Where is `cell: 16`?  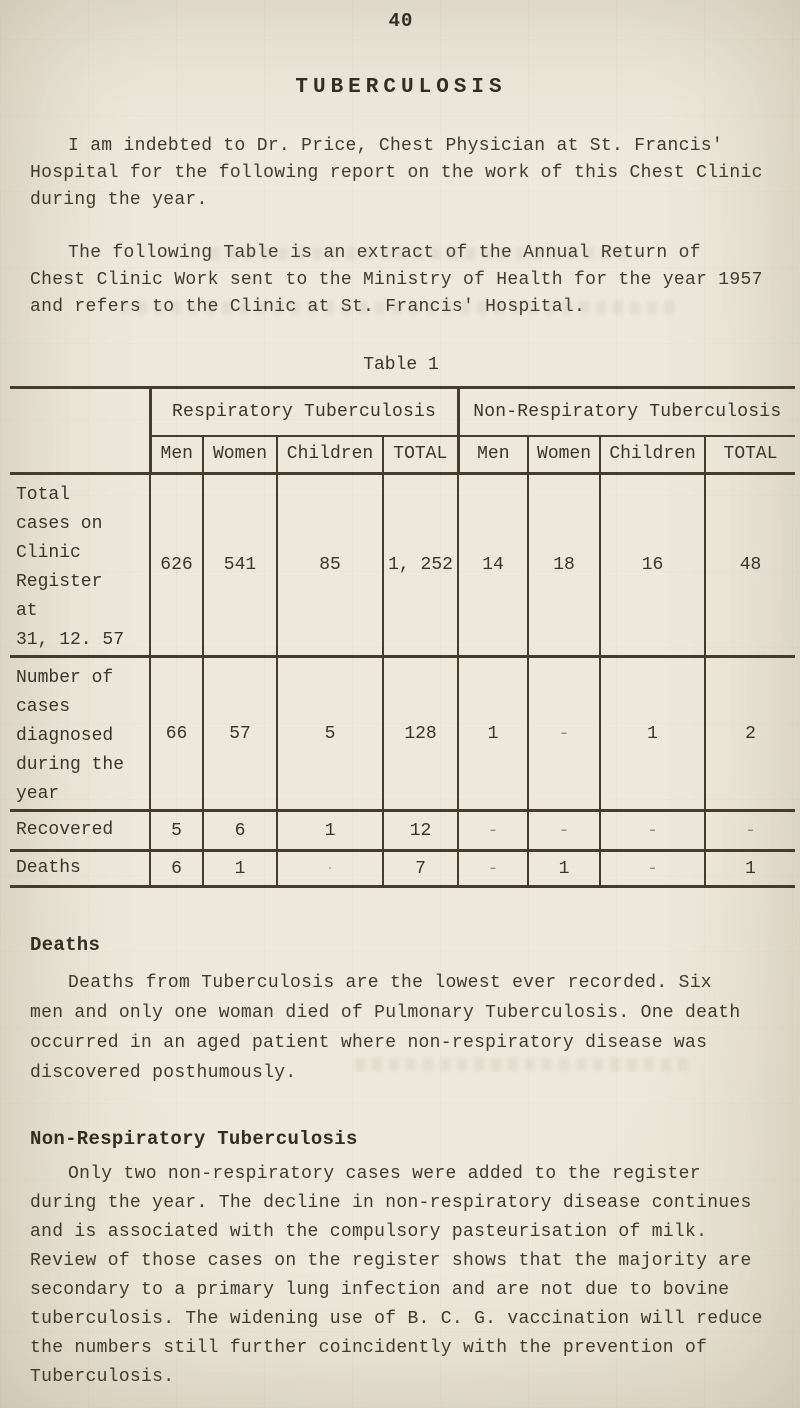
cell: 16 is located at coordinates (652, 565).